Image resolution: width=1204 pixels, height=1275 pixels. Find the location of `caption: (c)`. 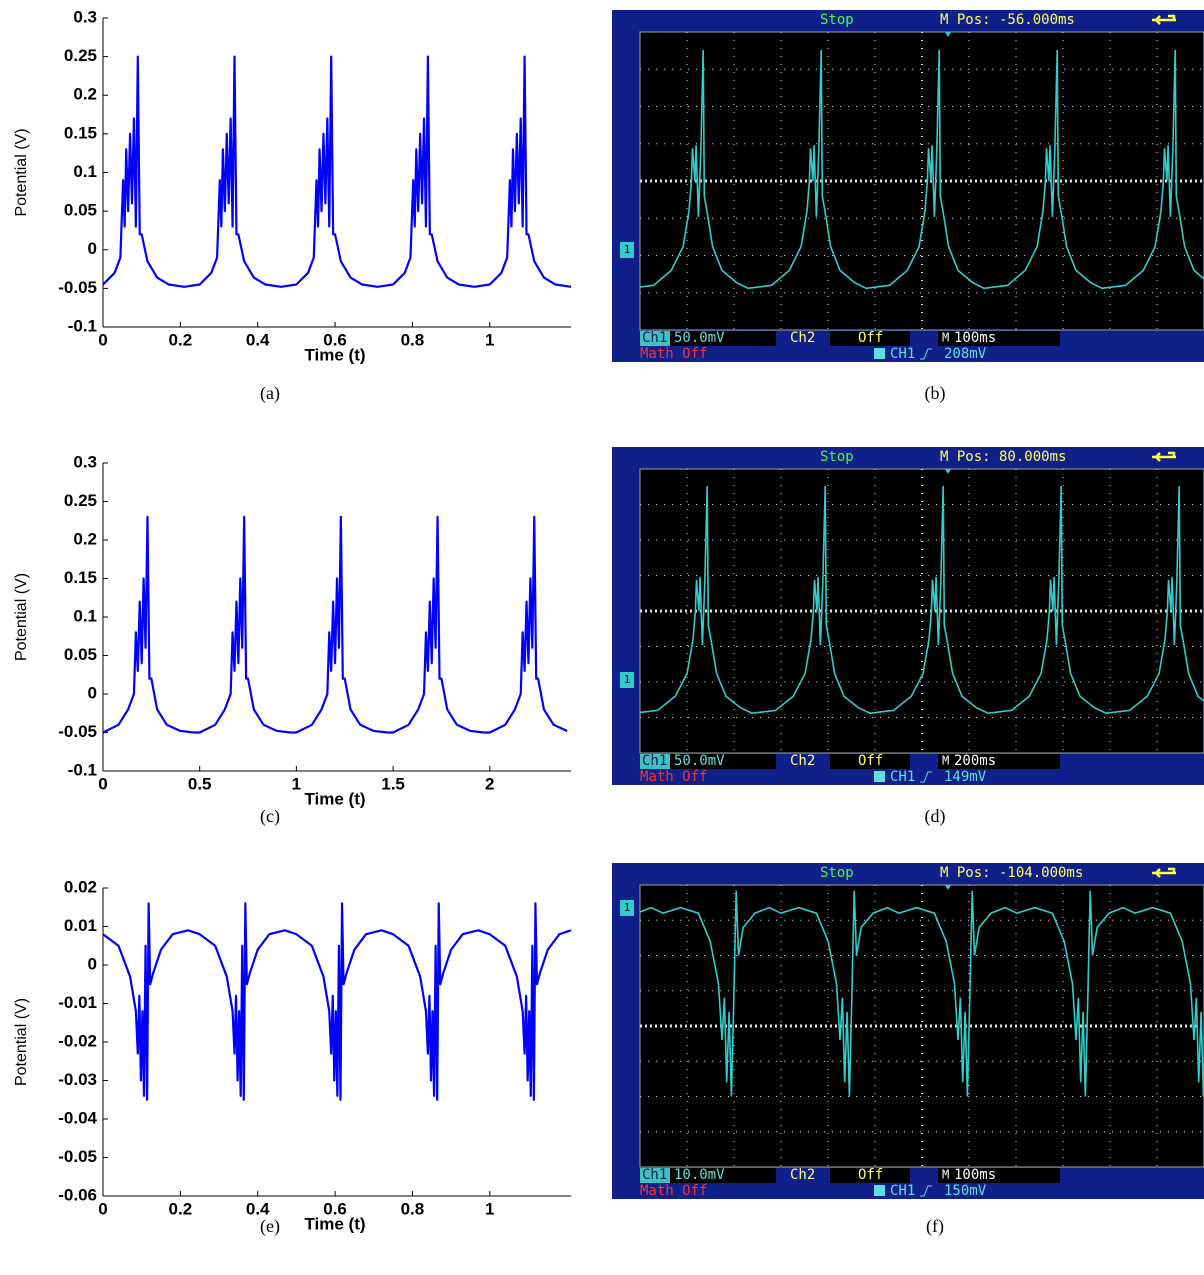

caption: (c) is located at coordinates (270, 816).